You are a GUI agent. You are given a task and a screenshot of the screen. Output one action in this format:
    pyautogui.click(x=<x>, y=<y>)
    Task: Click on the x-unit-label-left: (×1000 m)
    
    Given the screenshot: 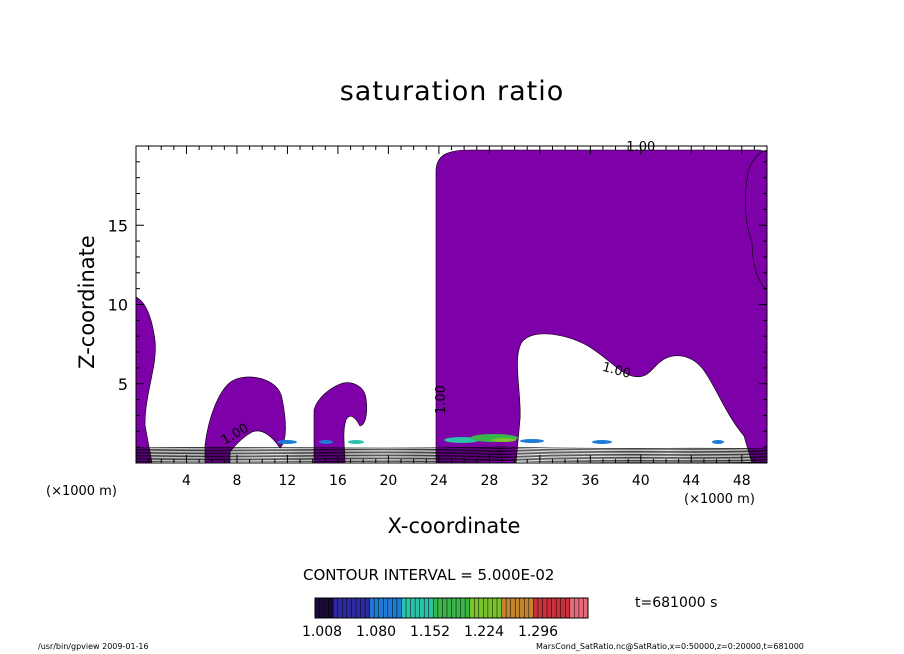 What is the action you would take?
    pyautogui.click(x=81, y=491)
    